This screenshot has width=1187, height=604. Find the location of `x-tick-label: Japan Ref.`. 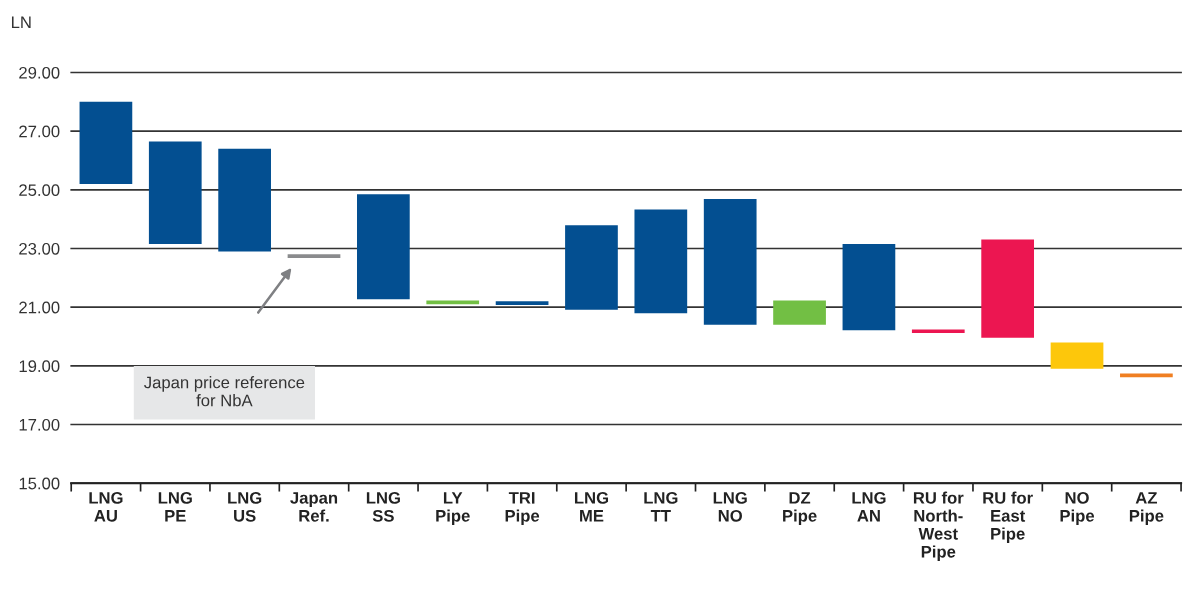

x-tick-label: Japan Ref. is located at coordinates (314, 507).